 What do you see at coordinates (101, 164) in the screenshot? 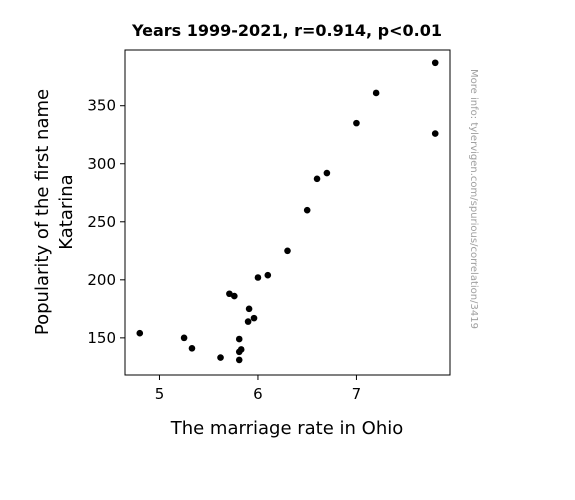
I see `y-tick-label: 300` at bounding box center [101, 164].